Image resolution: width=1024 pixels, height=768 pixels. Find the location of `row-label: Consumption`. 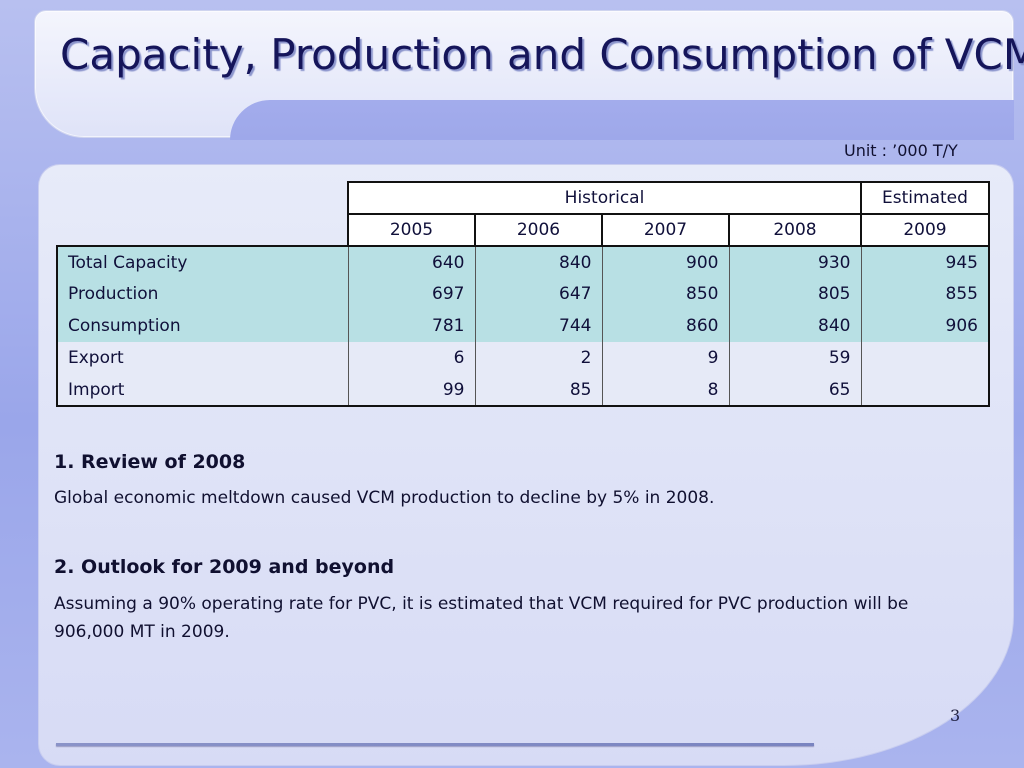

row-label: Consumption is located at coordinates (202, 326).